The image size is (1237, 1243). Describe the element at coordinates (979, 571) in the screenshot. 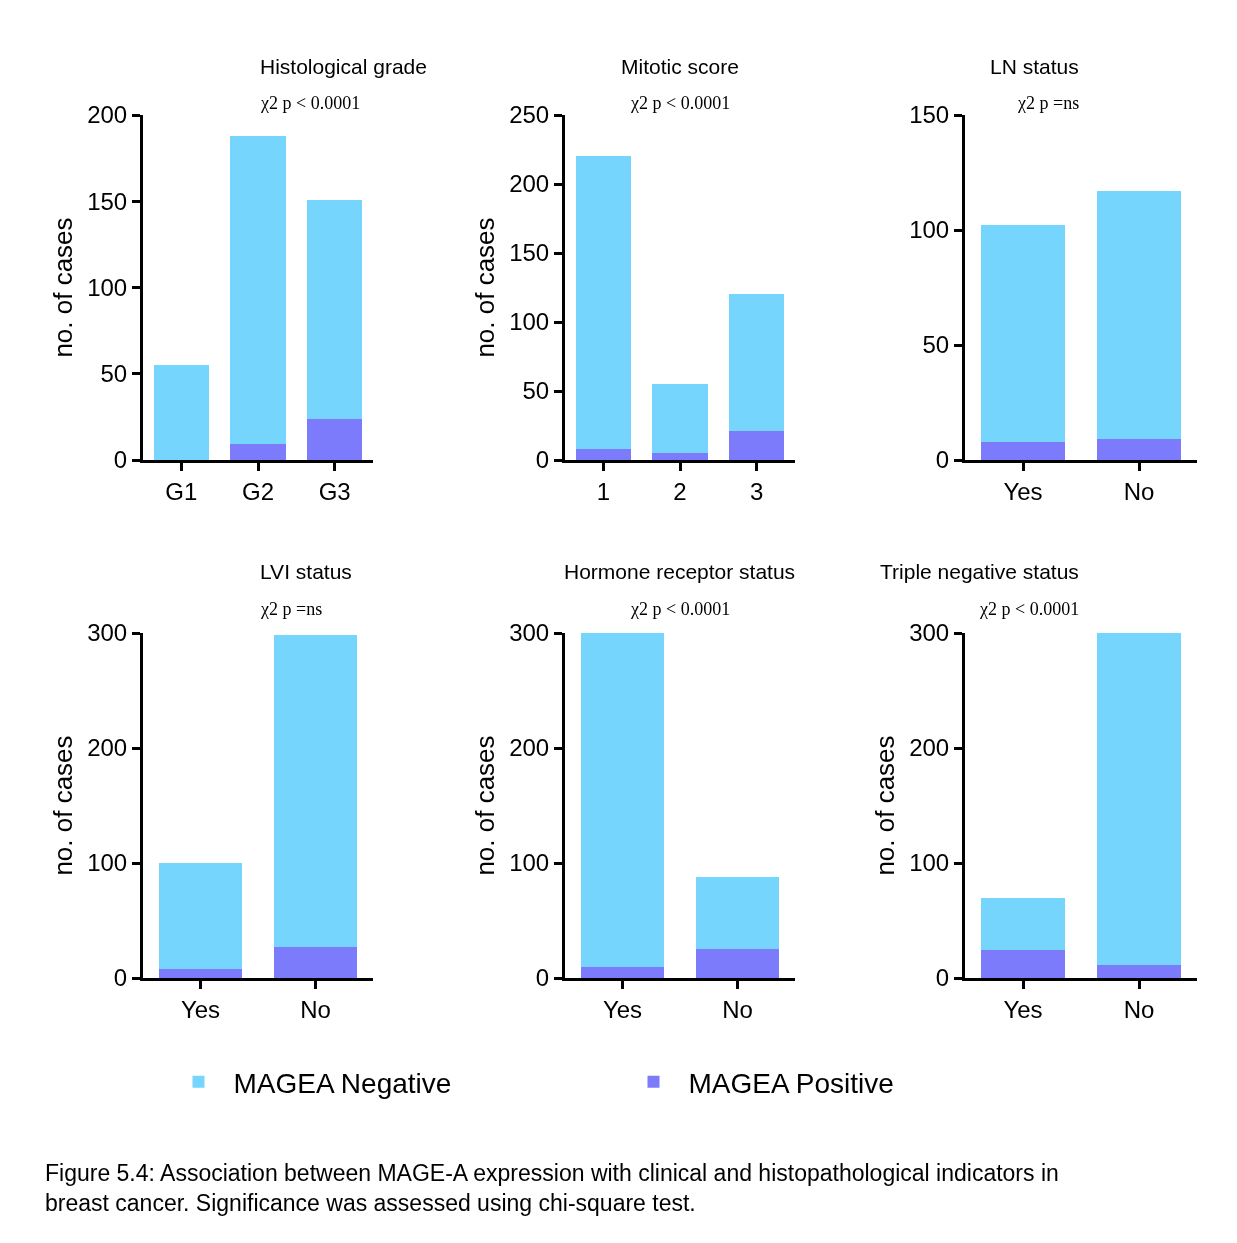

I see `chart-title: Triple negative status` at that location.